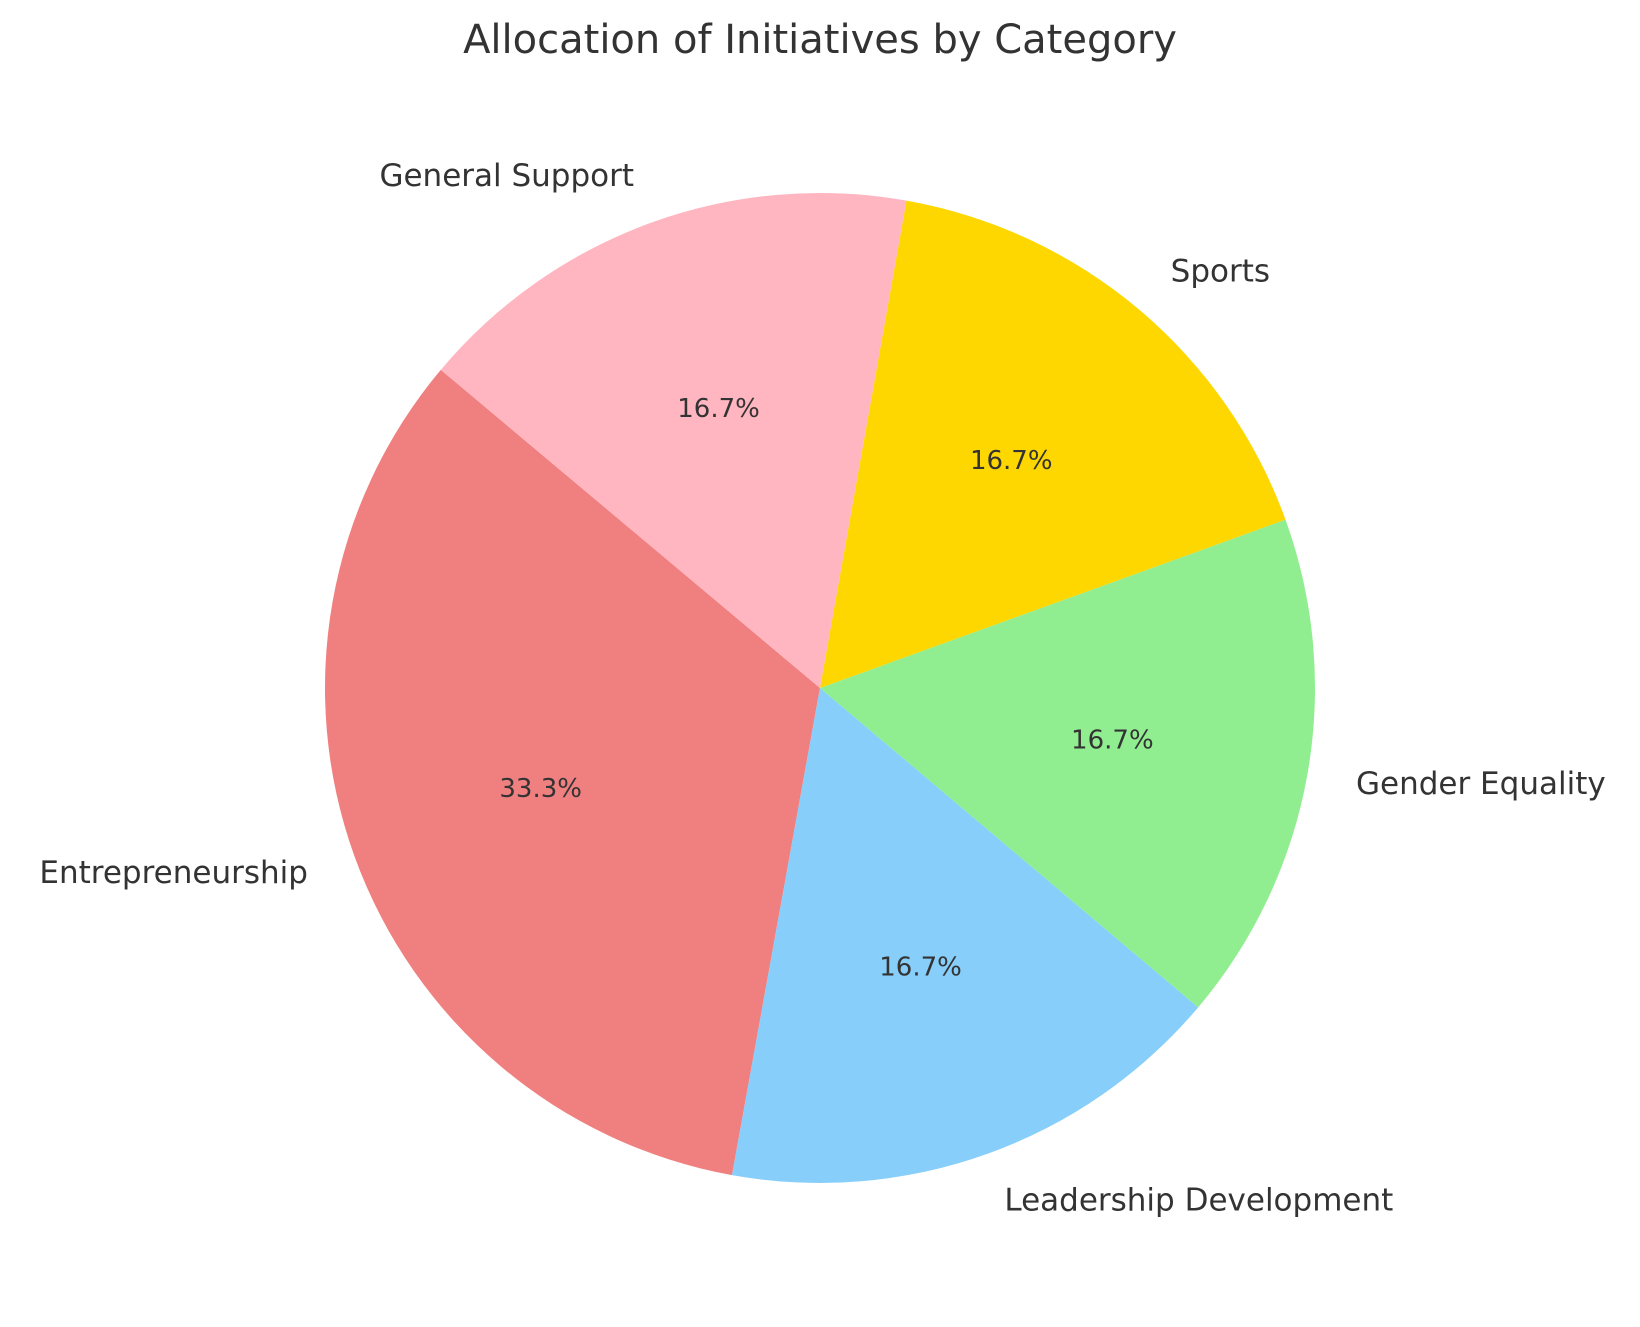 This screenshot has height=1327, width=1640. Describe the element at coordinates (506, 176) in the screenshot. I see `category-label-general-support: General Support` at that location.